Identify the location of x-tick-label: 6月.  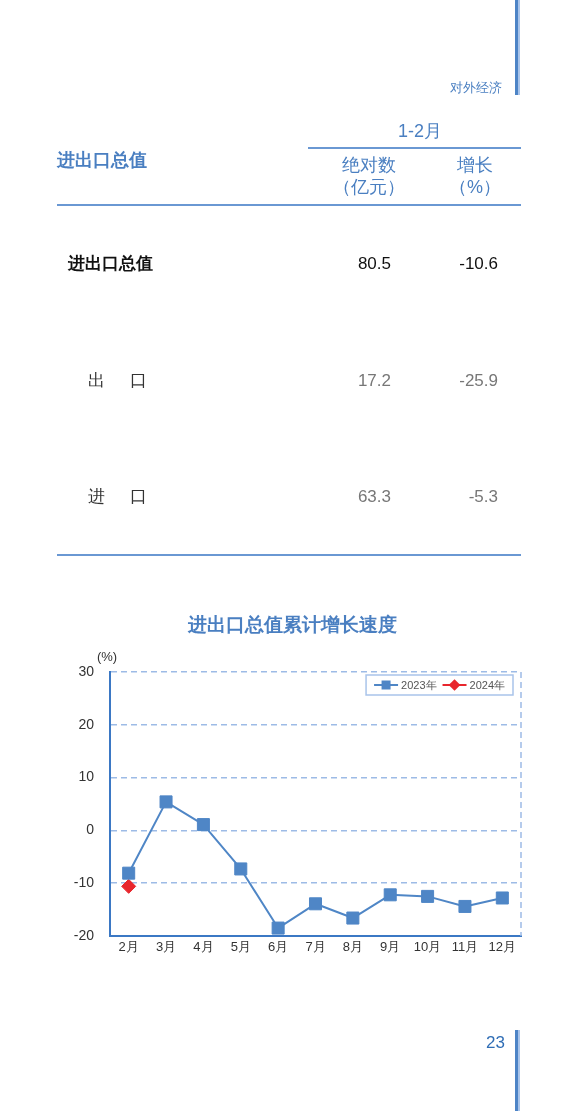
(278, 947).